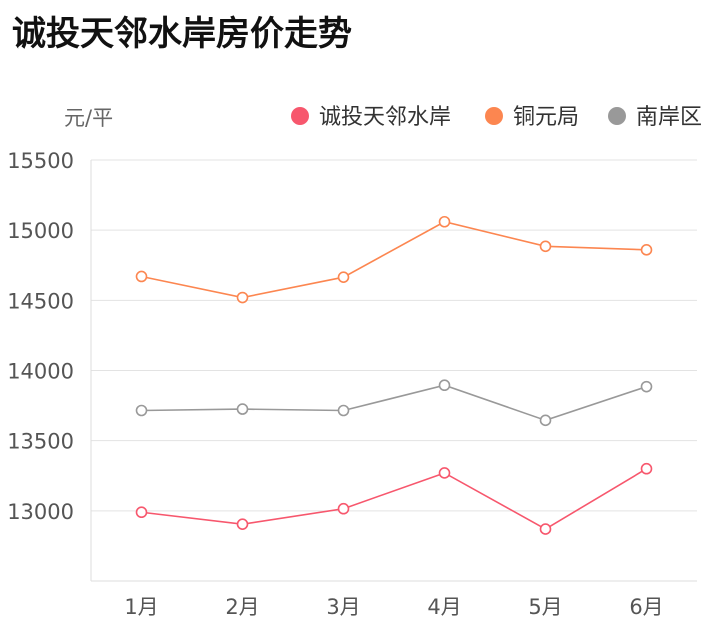 The width and height of the screenshot is (718, 640). What do you see at coordinates (646, 607) in the screenshot?
I see `x-tick-label: 6月` at bounding box center [646, 607].